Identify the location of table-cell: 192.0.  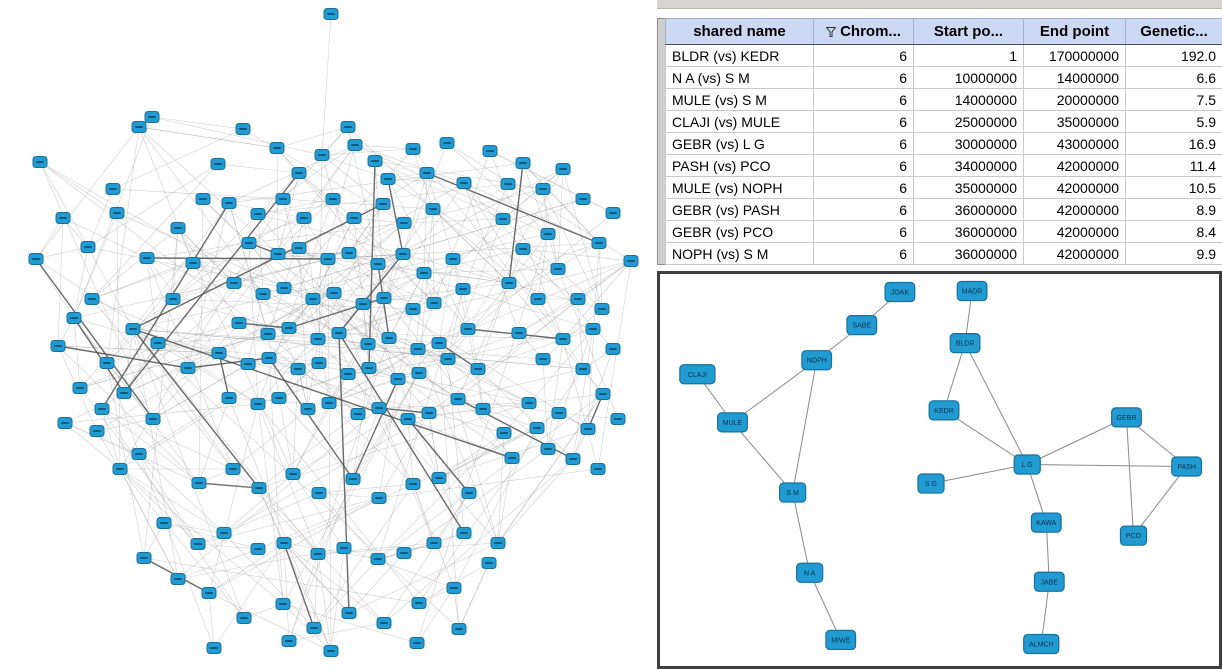
(1173, 55).